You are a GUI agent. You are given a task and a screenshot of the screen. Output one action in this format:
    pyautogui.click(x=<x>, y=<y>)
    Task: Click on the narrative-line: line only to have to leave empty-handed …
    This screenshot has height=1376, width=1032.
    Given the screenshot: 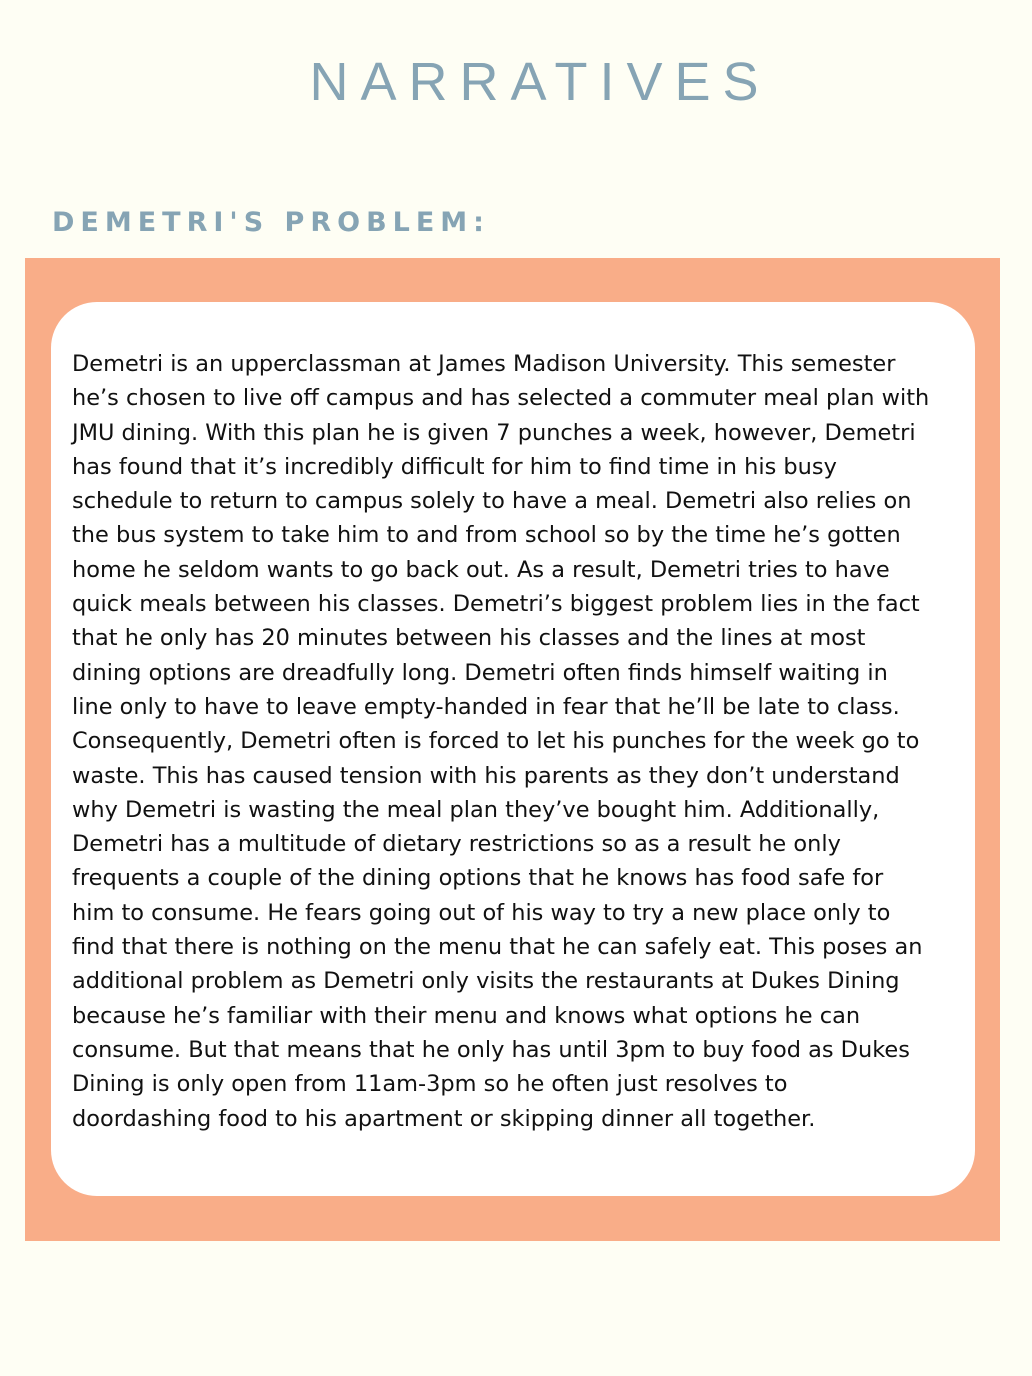 What is the action you would take?
    pyautogui.click(x=486, y=706)
    